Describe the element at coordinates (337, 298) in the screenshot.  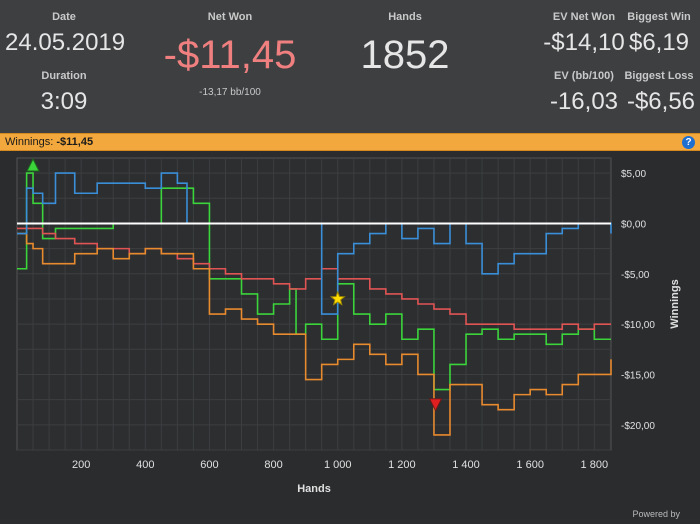
I see `star-marker` at that location.